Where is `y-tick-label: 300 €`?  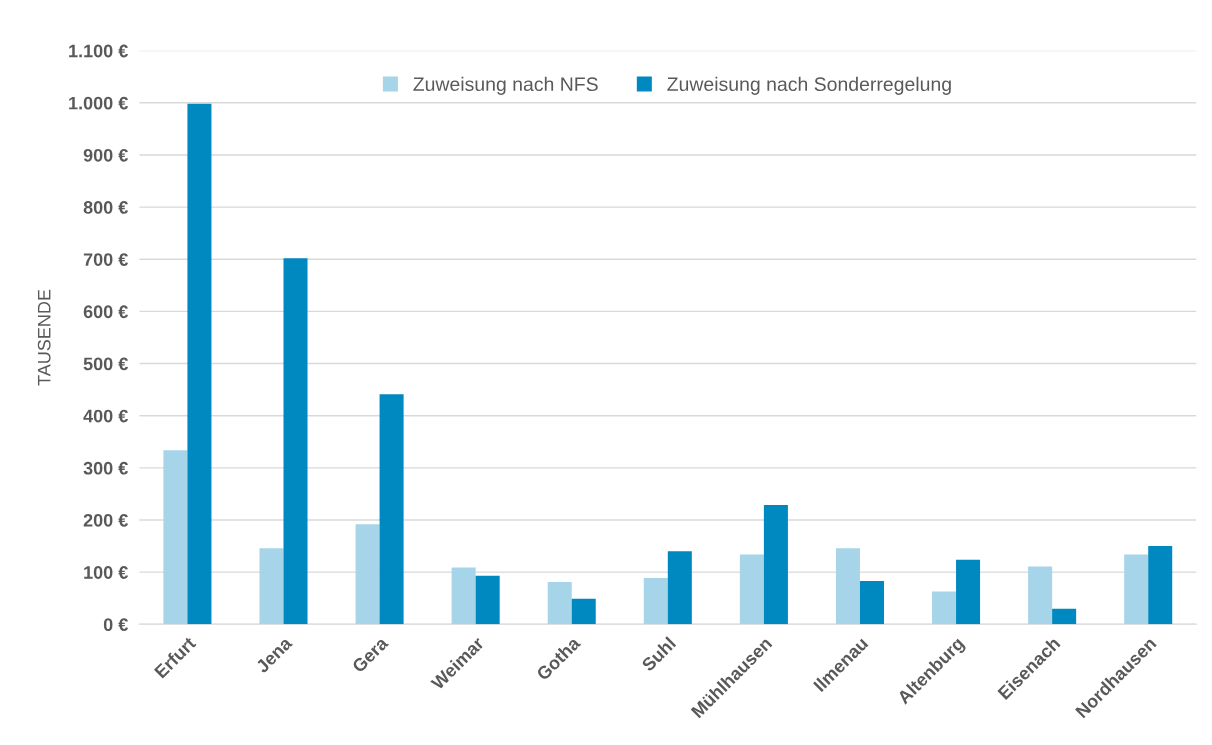 y-tick-label: 300 € is located at coordinates (105, 468).